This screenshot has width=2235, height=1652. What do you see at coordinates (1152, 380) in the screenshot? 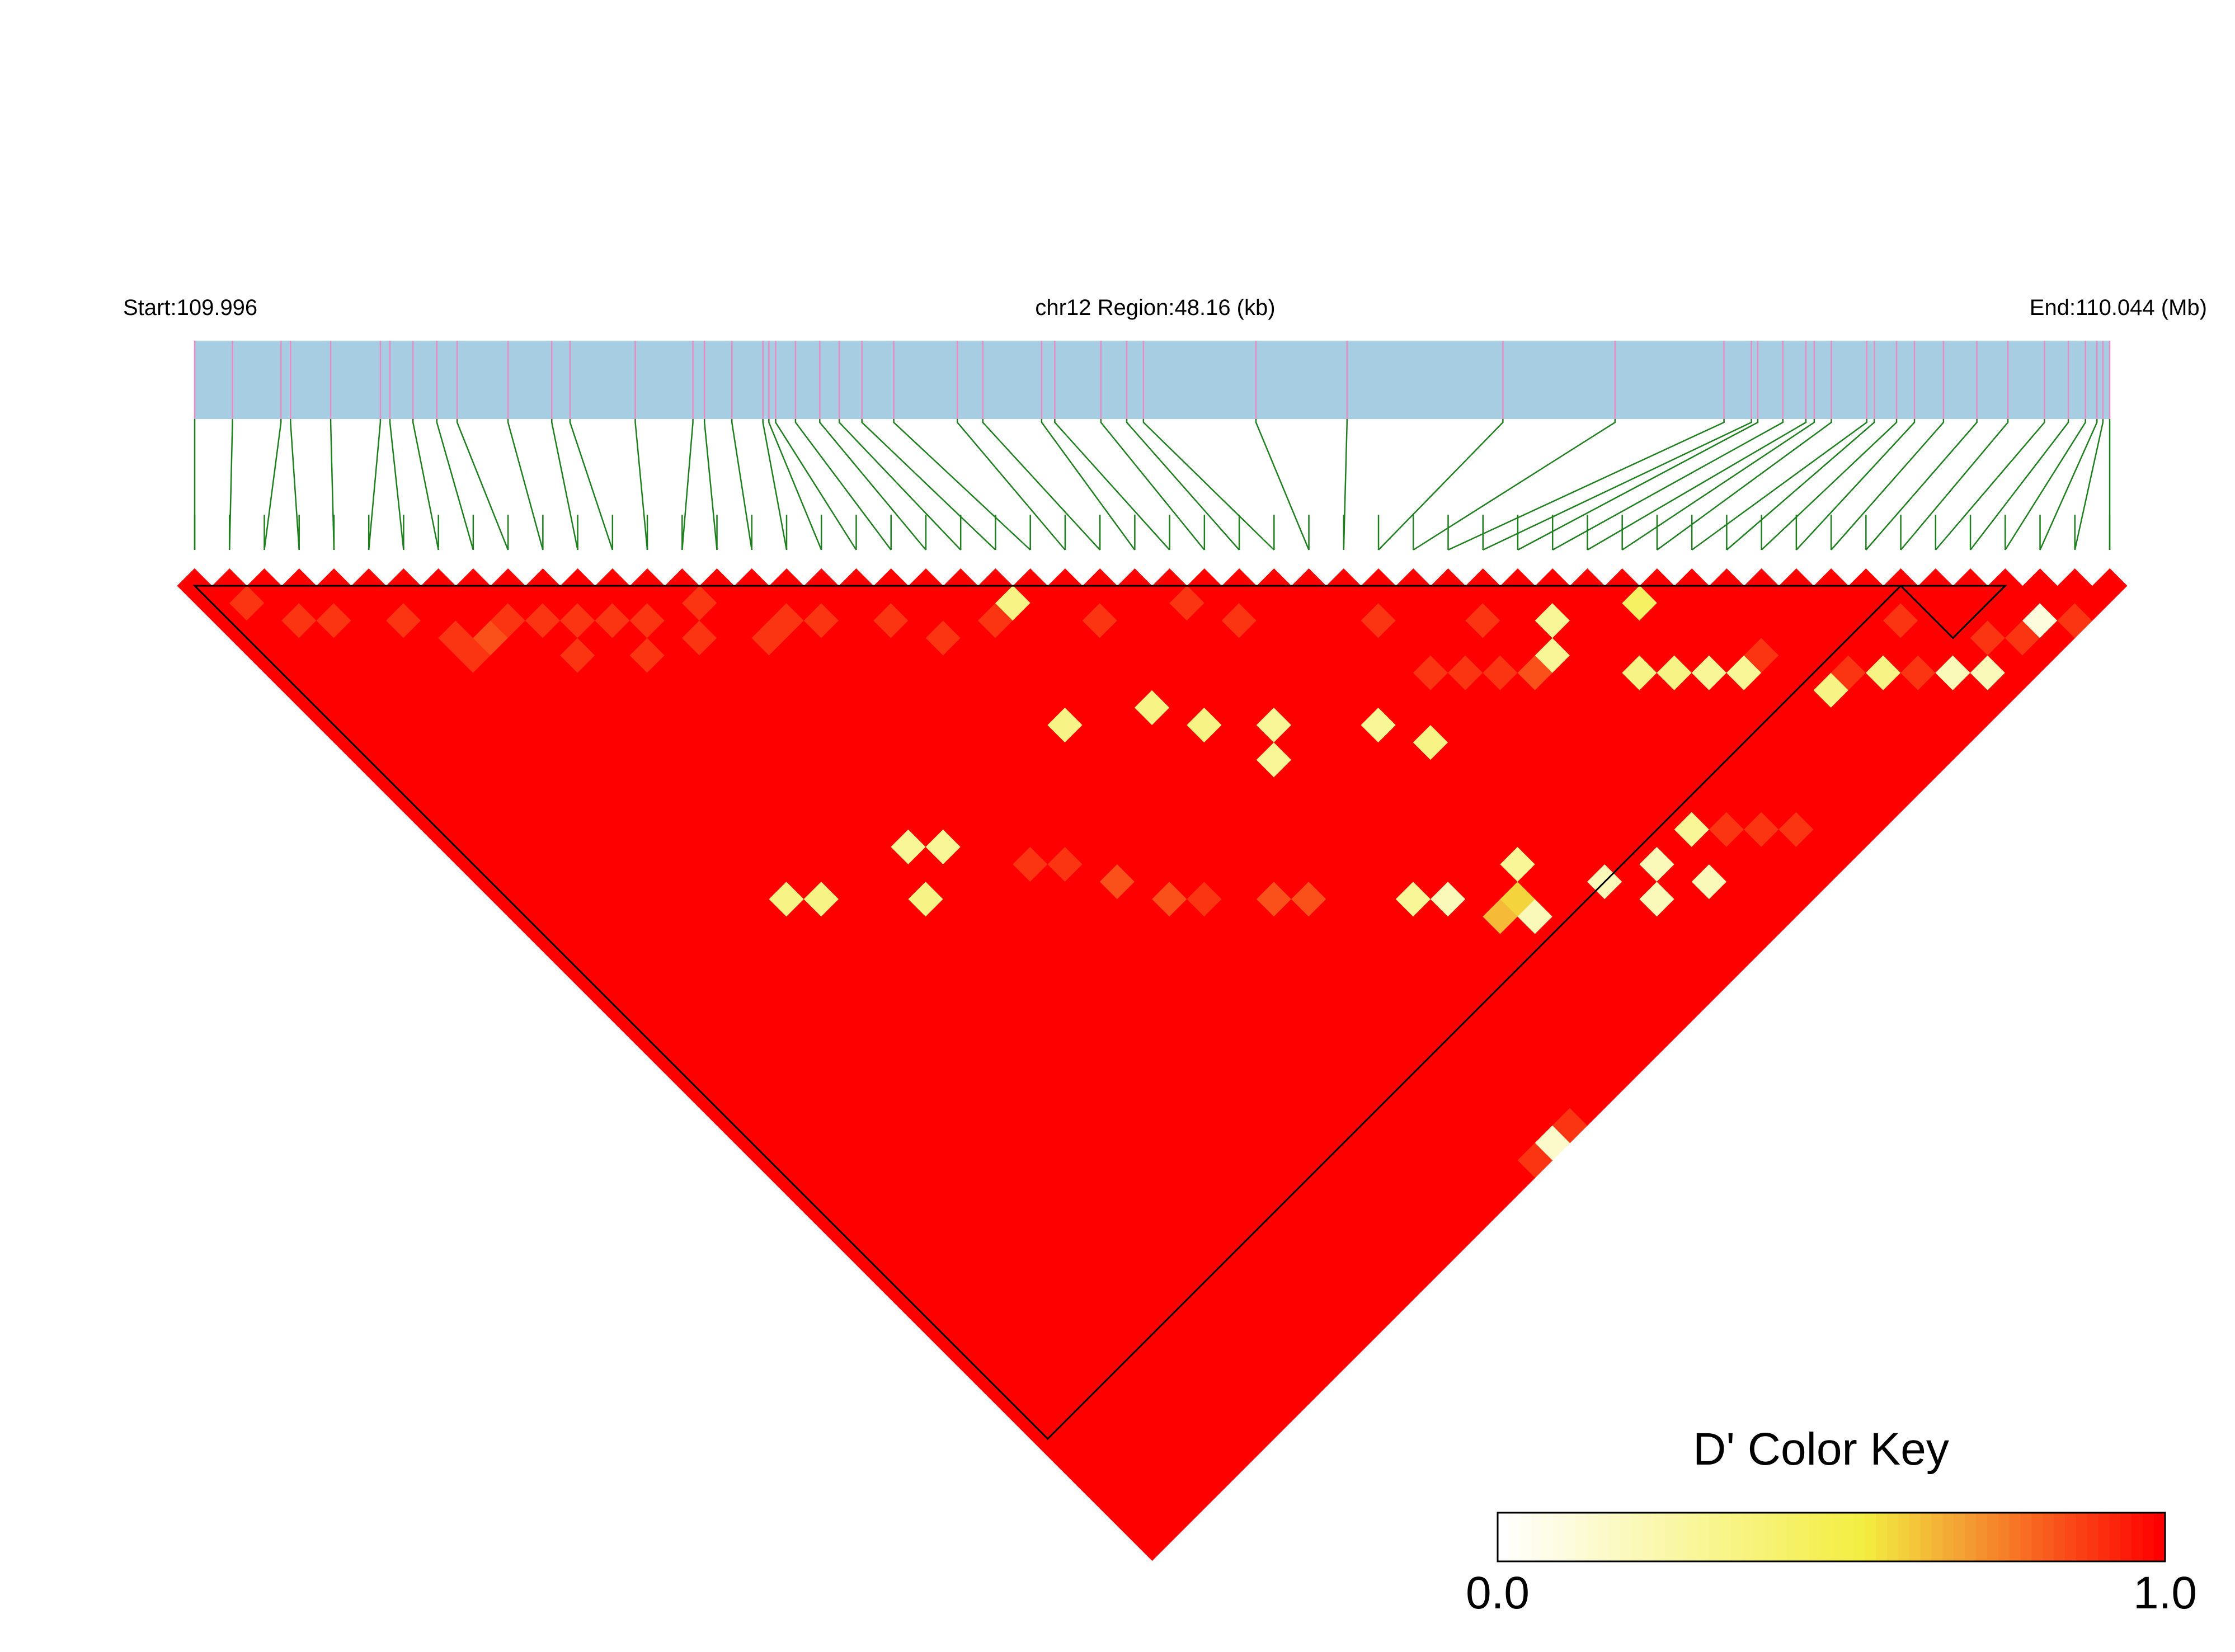
I see `track-bar` at bounding box center [1152, 380].